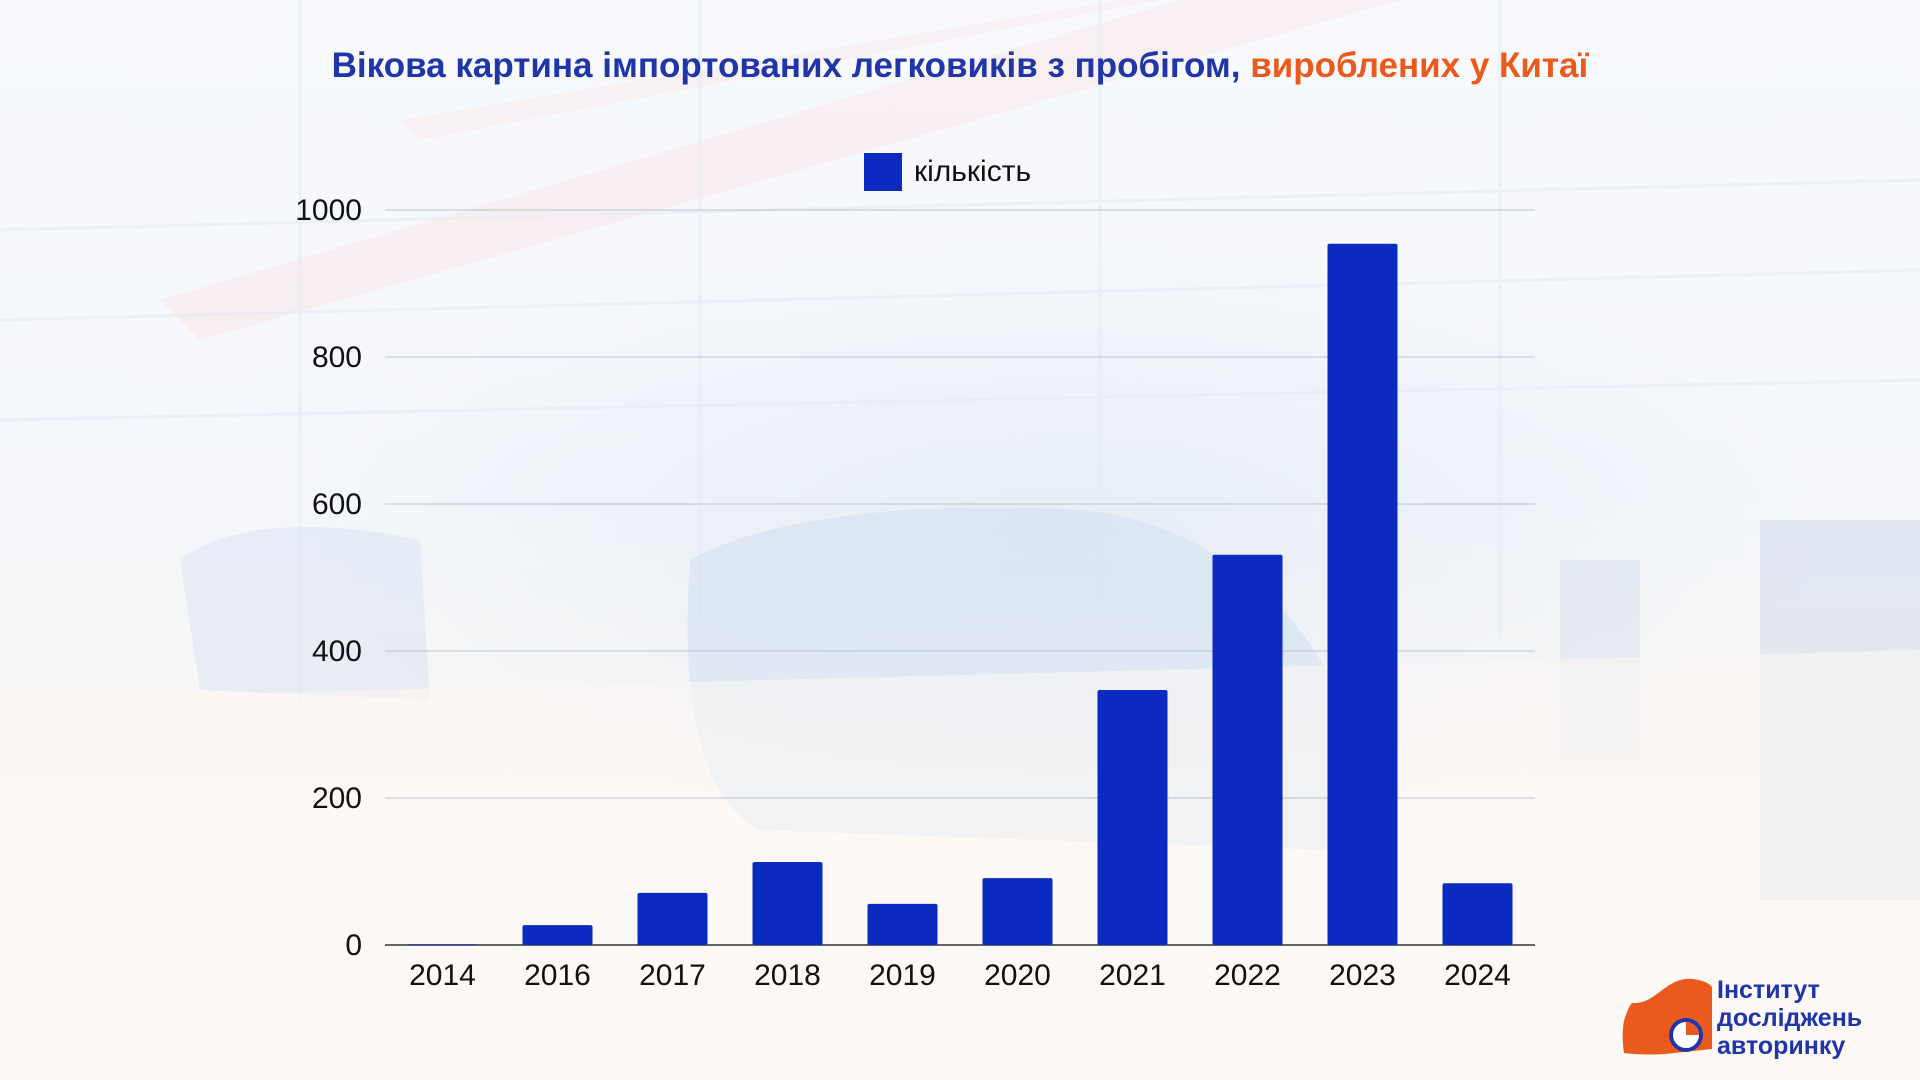 The image size is (1920, 1080). What do you see at coordinates (328, 210) in the screenshot?
I see `y-tick-label: 1000` at bounding box center [328, 210].